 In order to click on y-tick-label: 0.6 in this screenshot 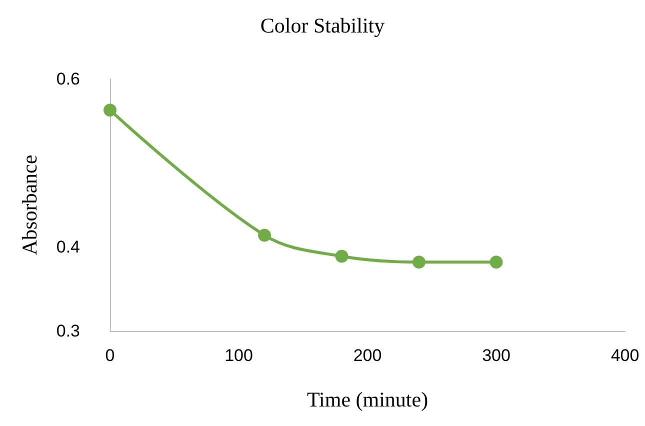, I will do `click(68, 79)`.